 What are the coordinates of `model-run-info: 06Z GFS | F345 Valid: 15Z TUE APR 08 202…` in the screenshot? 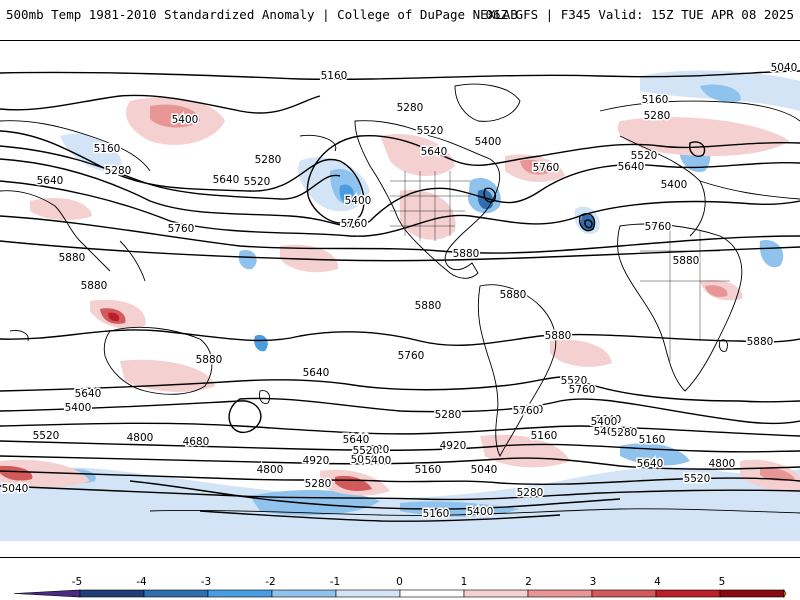 It's located at (639, 14).